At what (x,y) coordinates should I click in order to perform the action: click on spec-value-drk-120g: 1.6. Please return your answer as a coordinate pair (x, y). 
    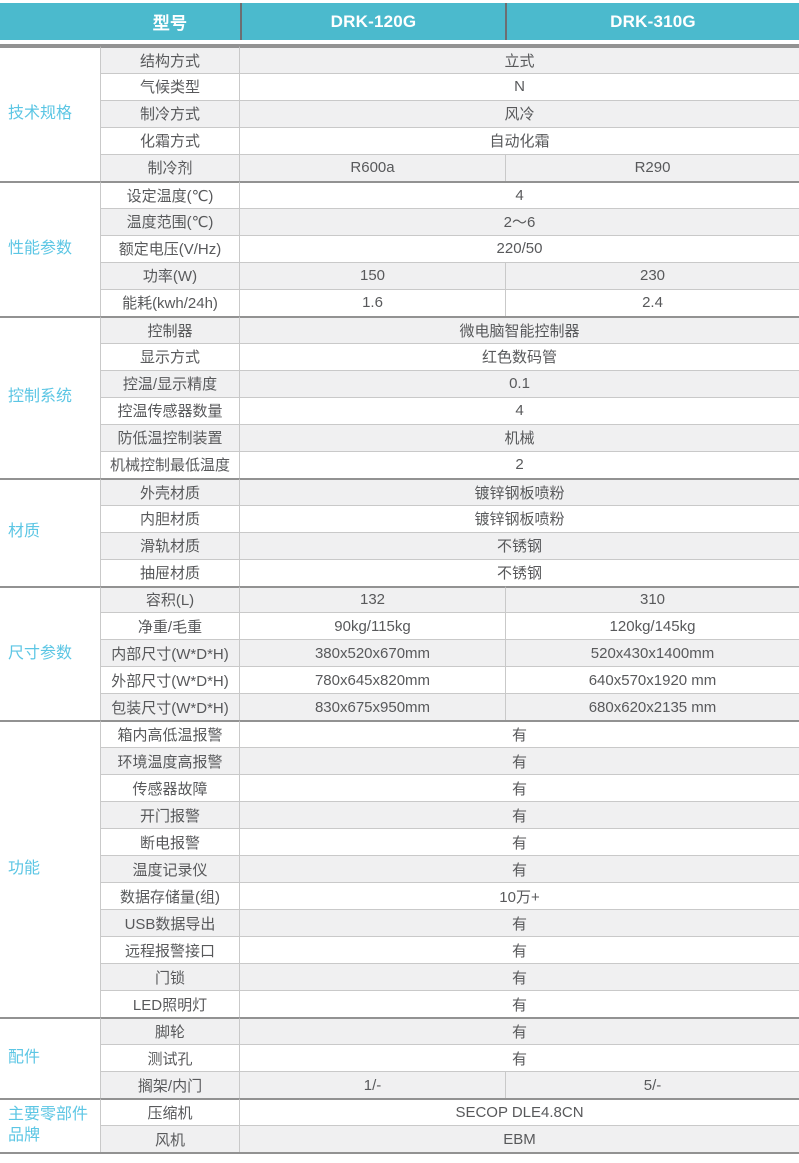
    Looking at the image, I should click on (372, 302).